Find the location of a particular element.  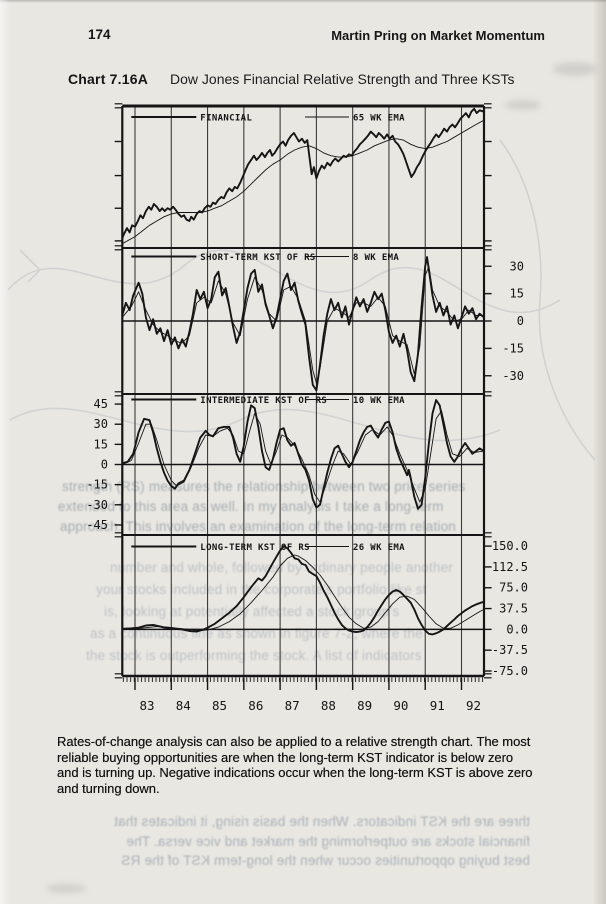

page-number: 174 is located at coordinates (99, 34).